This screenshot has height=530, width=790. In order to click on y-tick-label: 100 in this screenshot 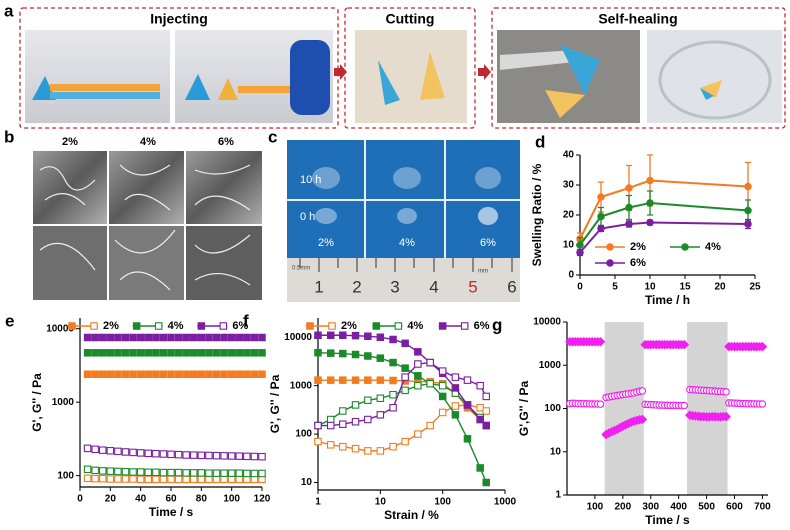, I will do `click(65, 475)`.